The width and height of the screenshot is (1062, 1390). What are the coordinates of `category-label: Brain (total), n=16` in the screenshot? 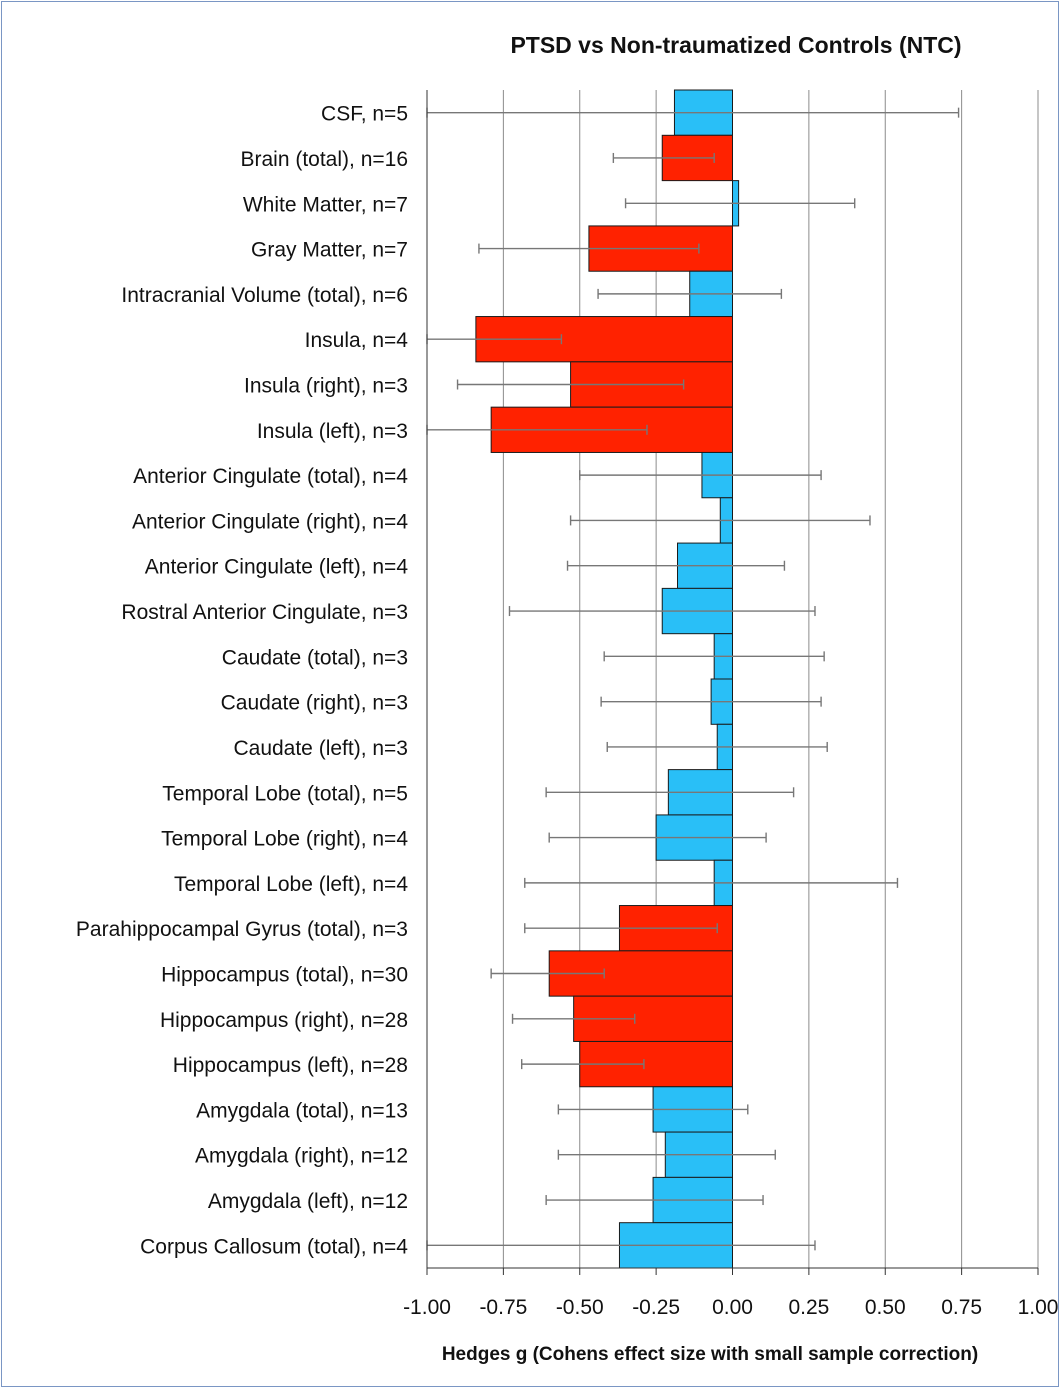 It's located at (324, 159).